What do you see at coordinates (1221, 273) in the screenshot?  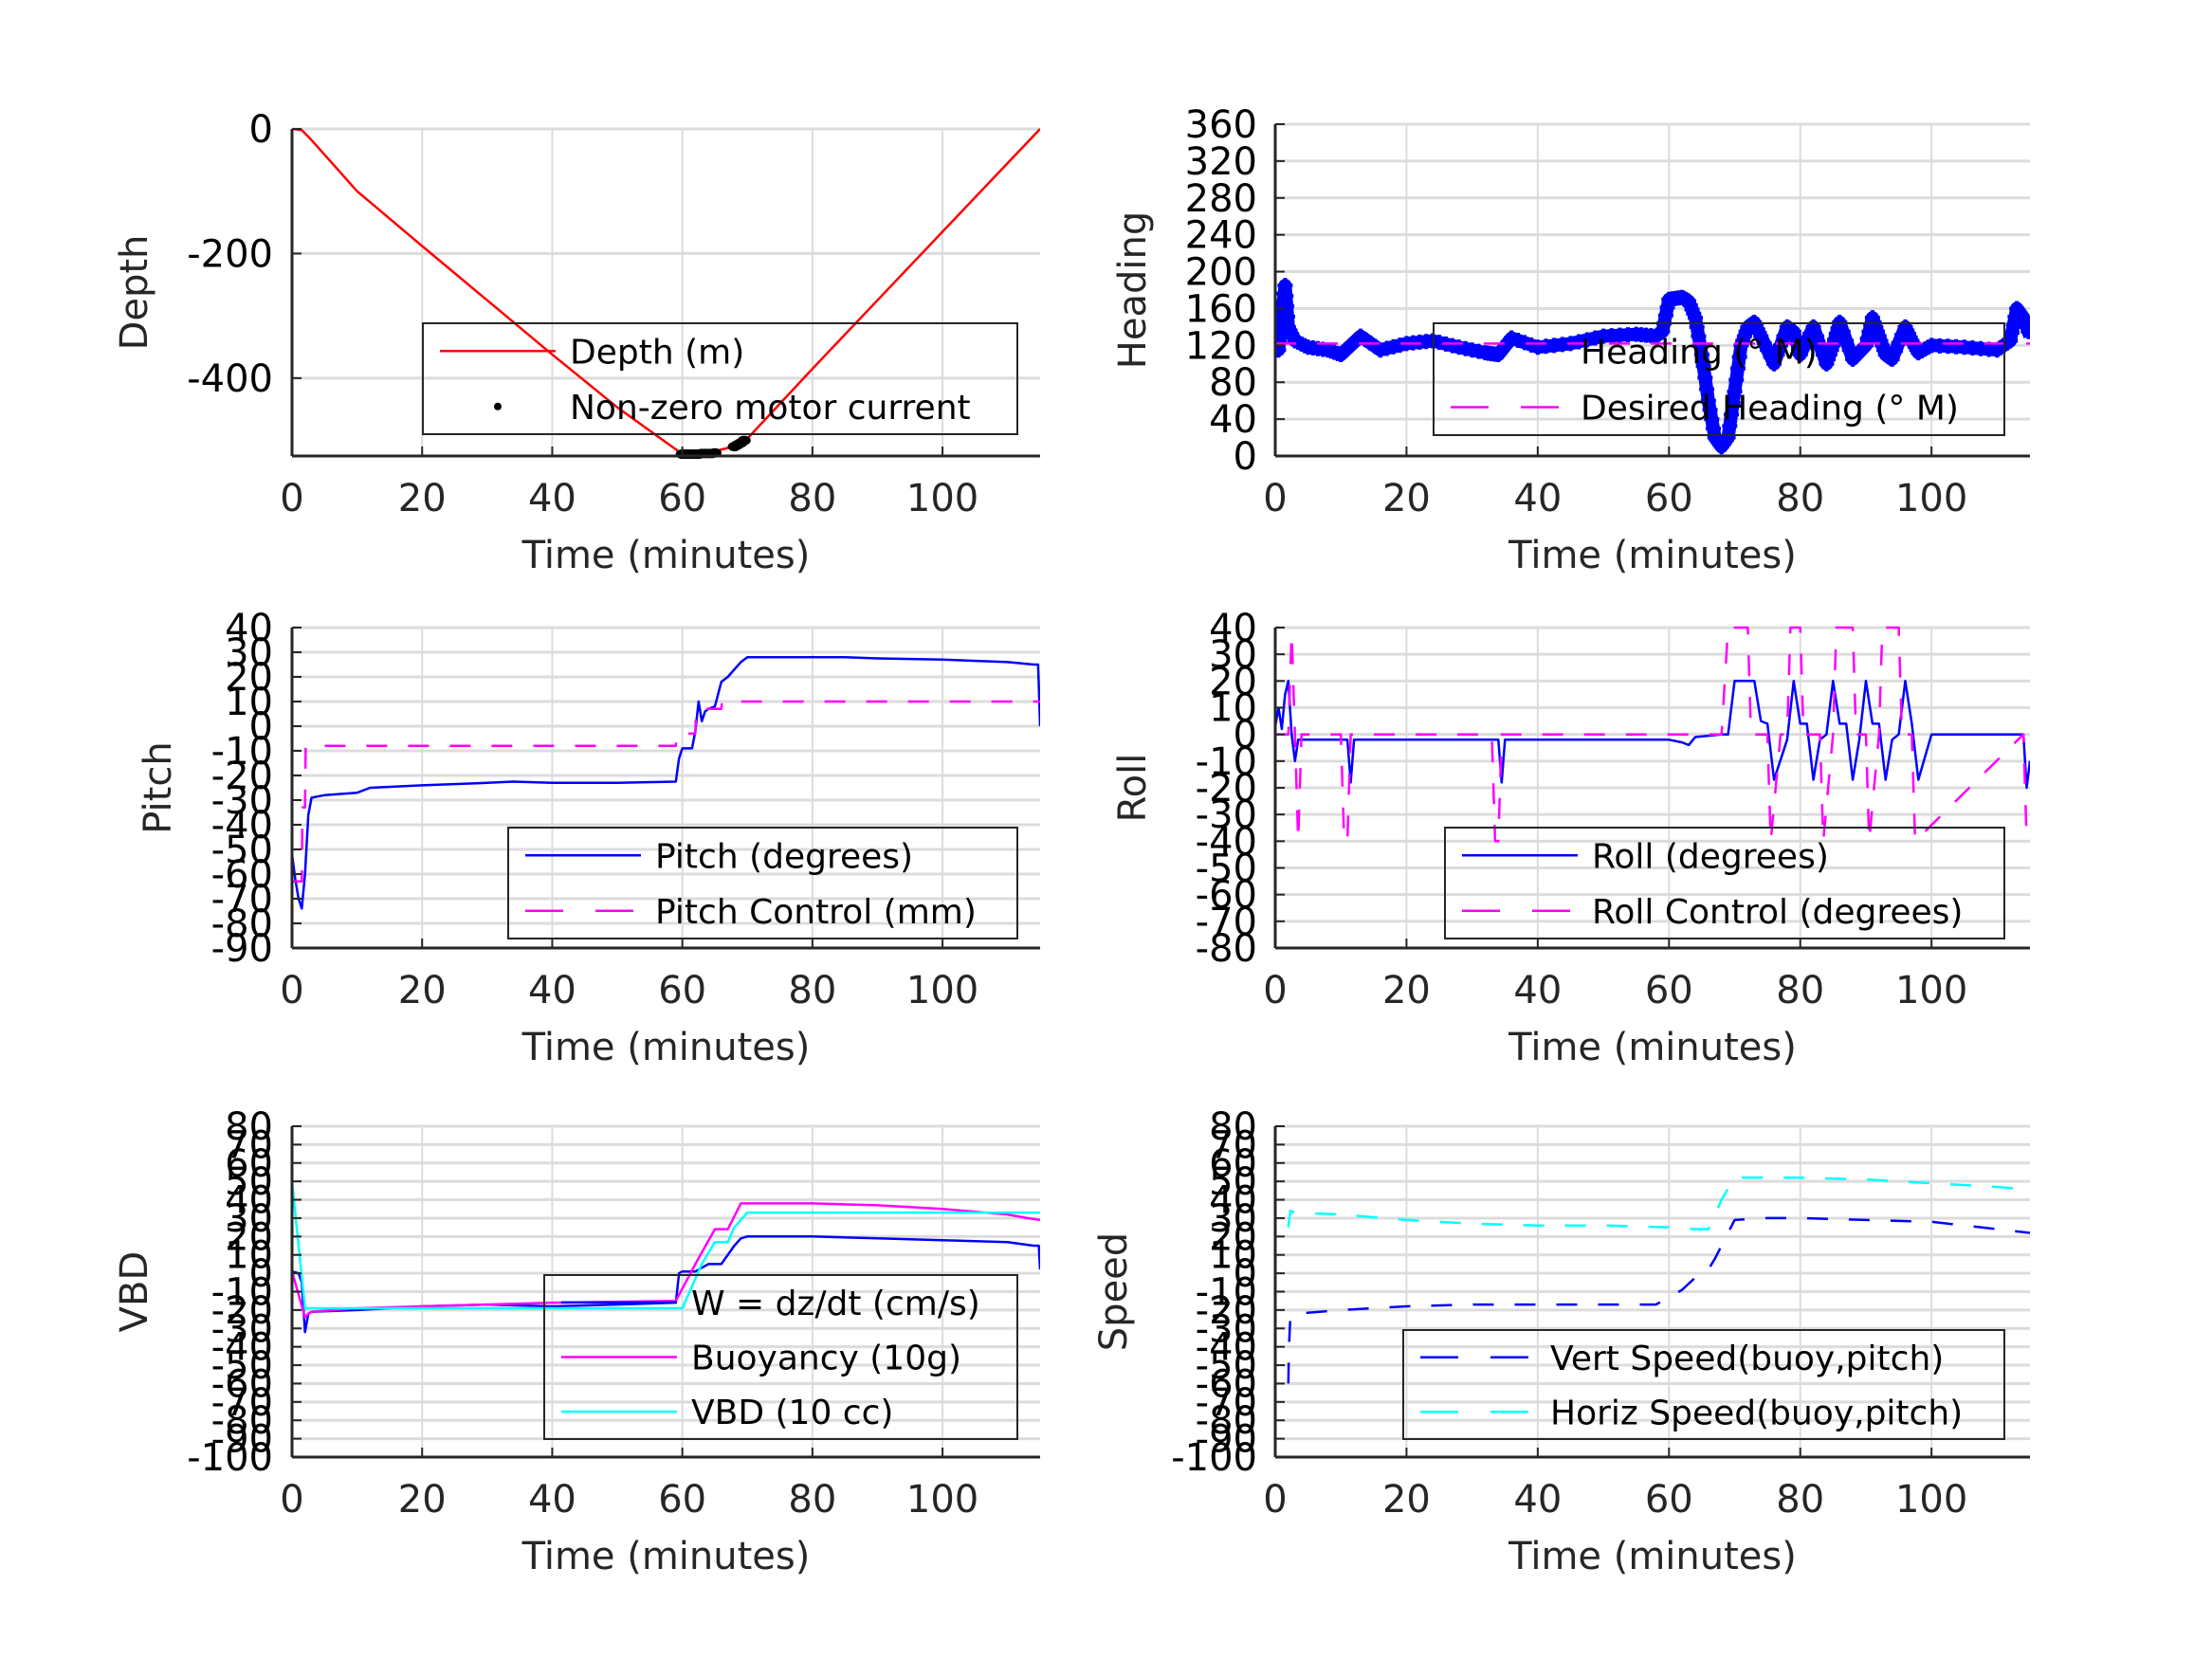 I see `y-tick-label: 200` at bounding box center [1221, 273].